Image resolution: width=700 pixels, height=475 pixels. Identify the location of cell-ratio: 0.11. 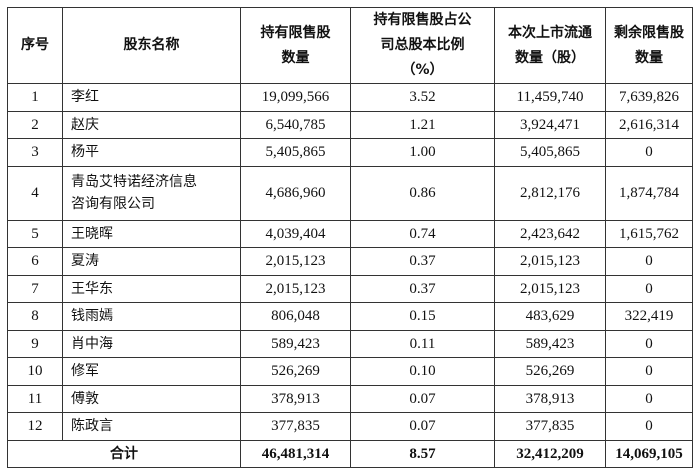
(422, 343).